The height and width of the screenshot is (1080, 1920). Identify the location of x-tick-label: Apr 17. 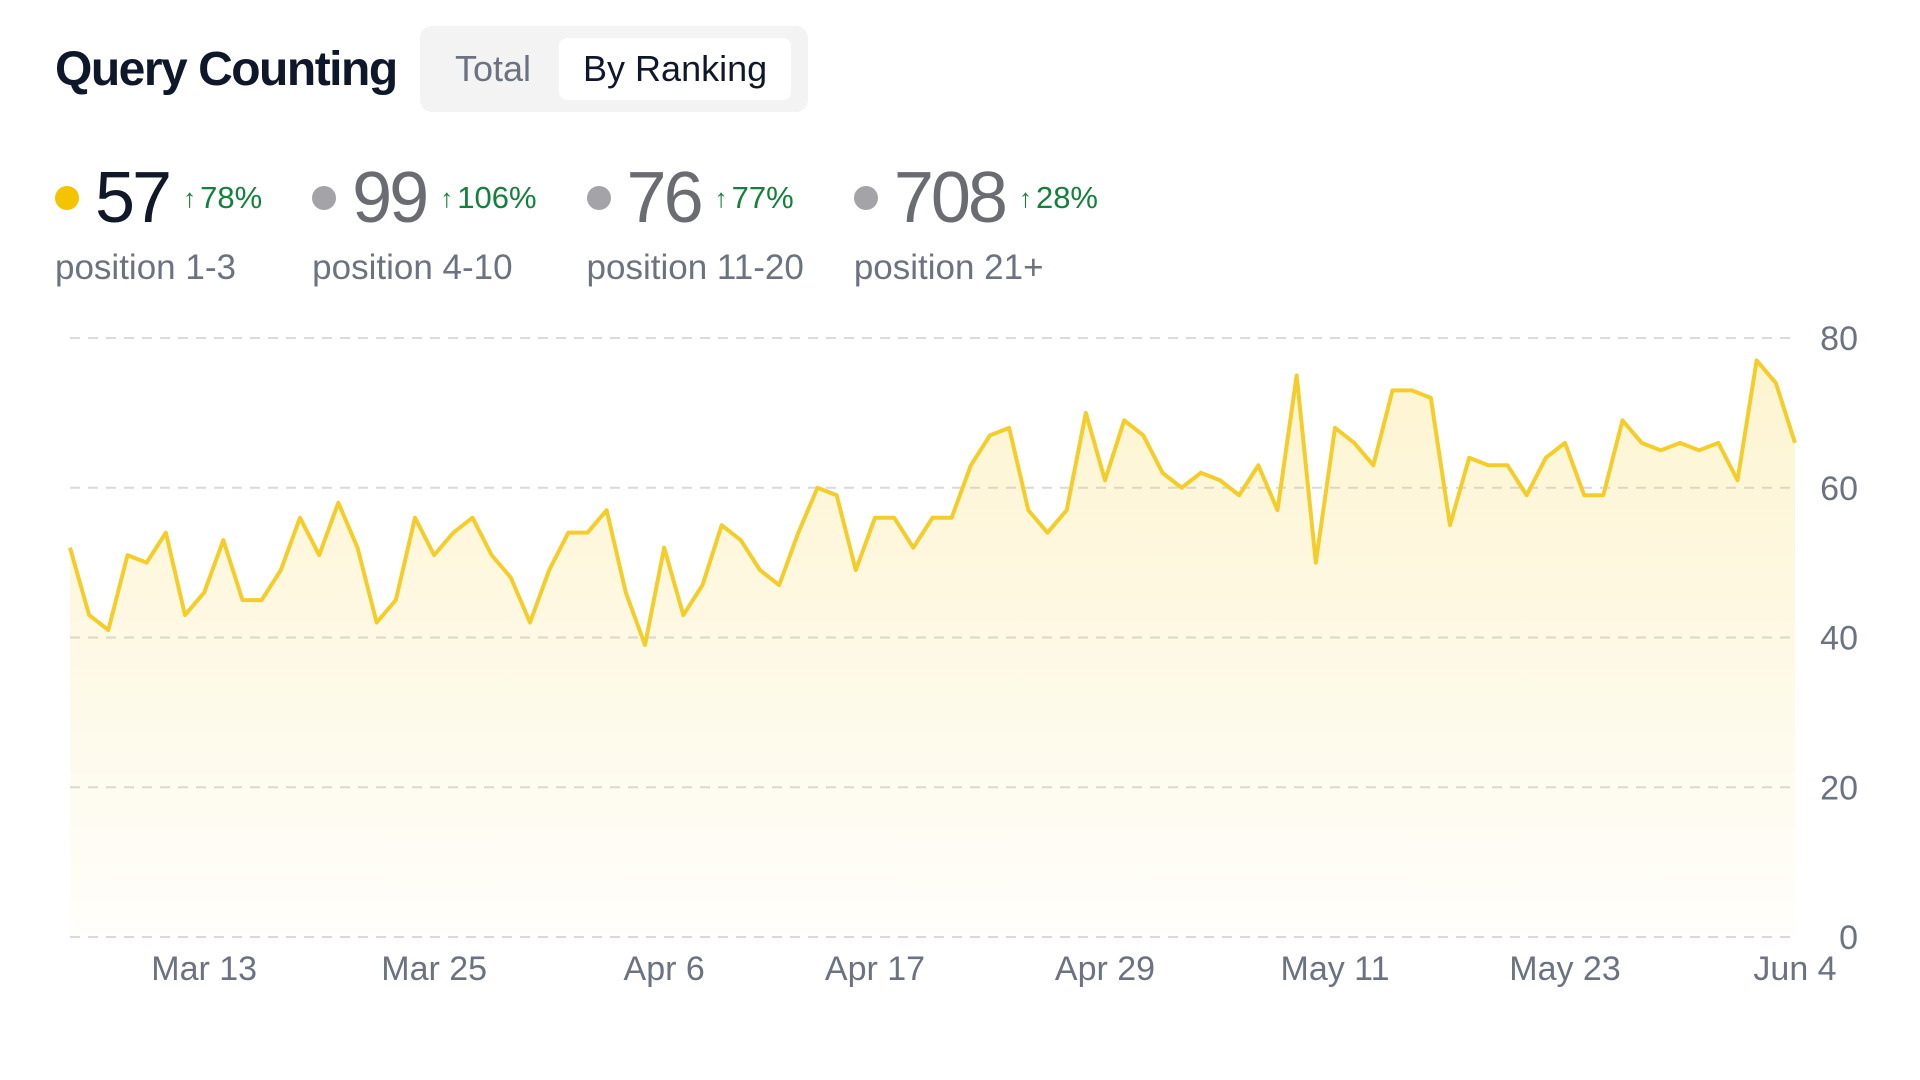
(875, 969).